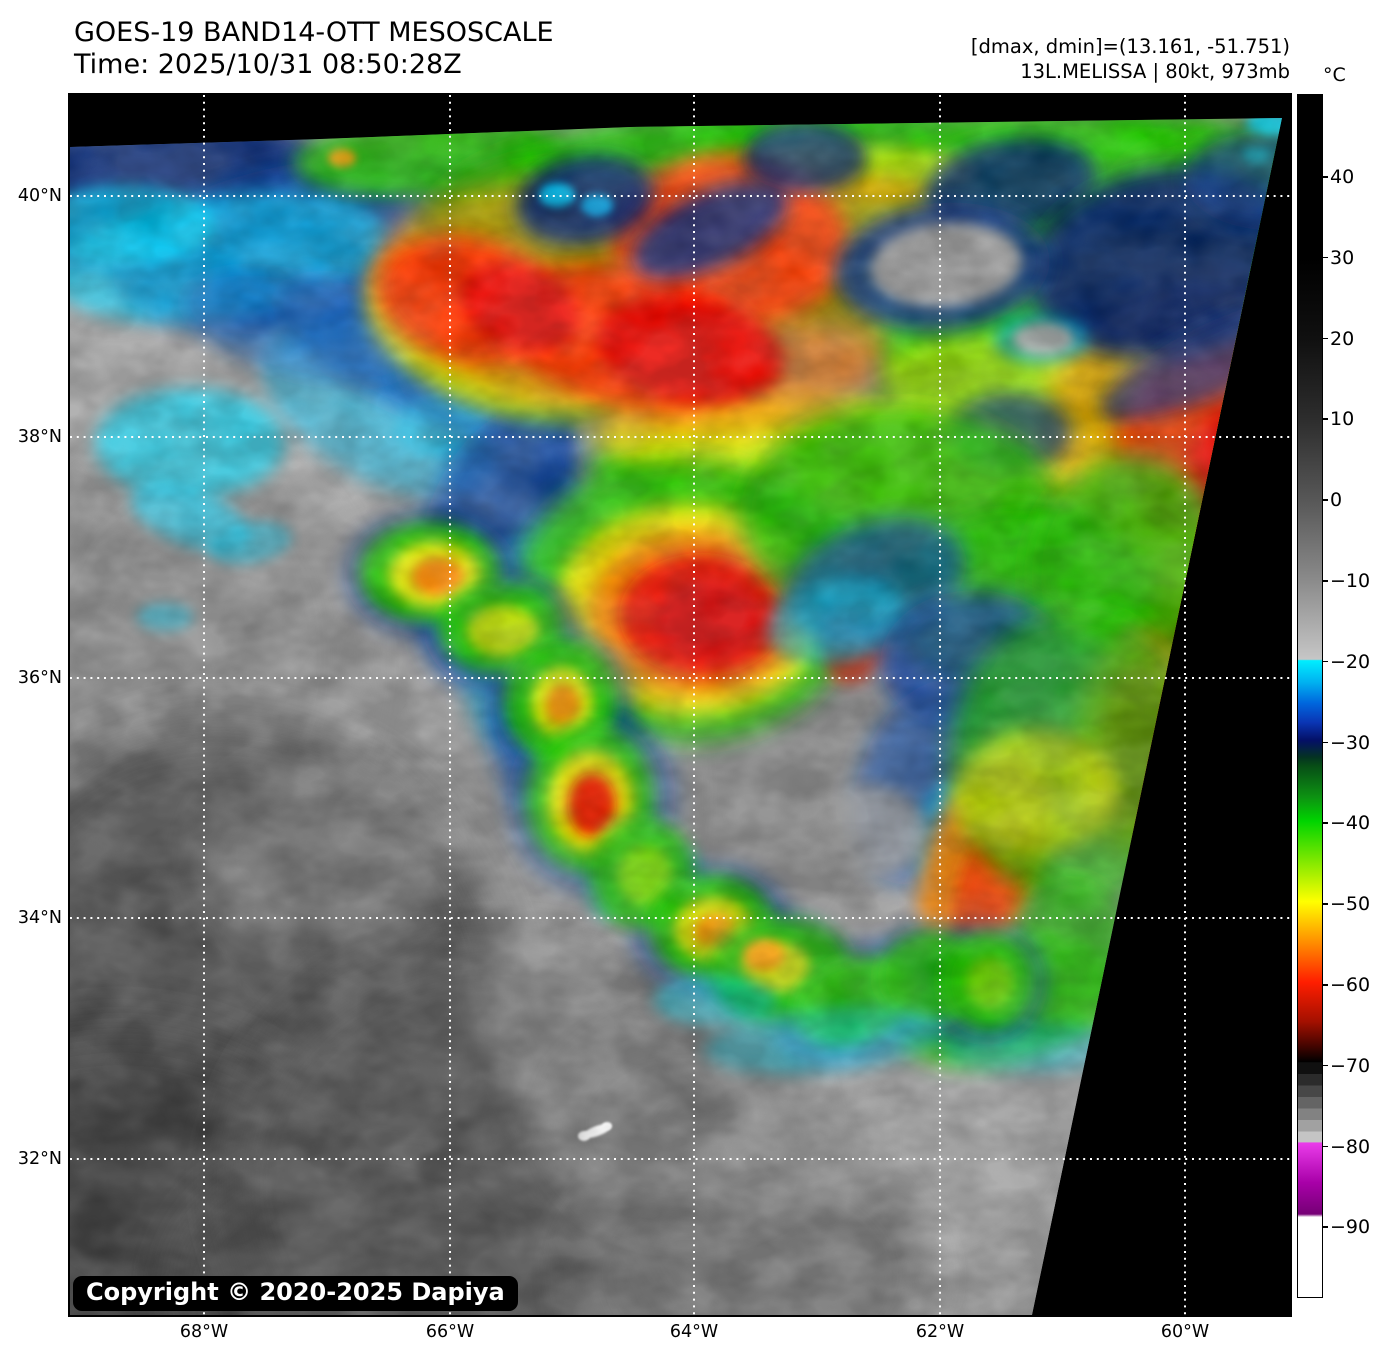 This screenshot has width=1389, height=1359. What do you see at coordinates (1350, 581) in the screenshot?
I see `colorbar-tick-label: −10` at bounding box center [1350, 581].